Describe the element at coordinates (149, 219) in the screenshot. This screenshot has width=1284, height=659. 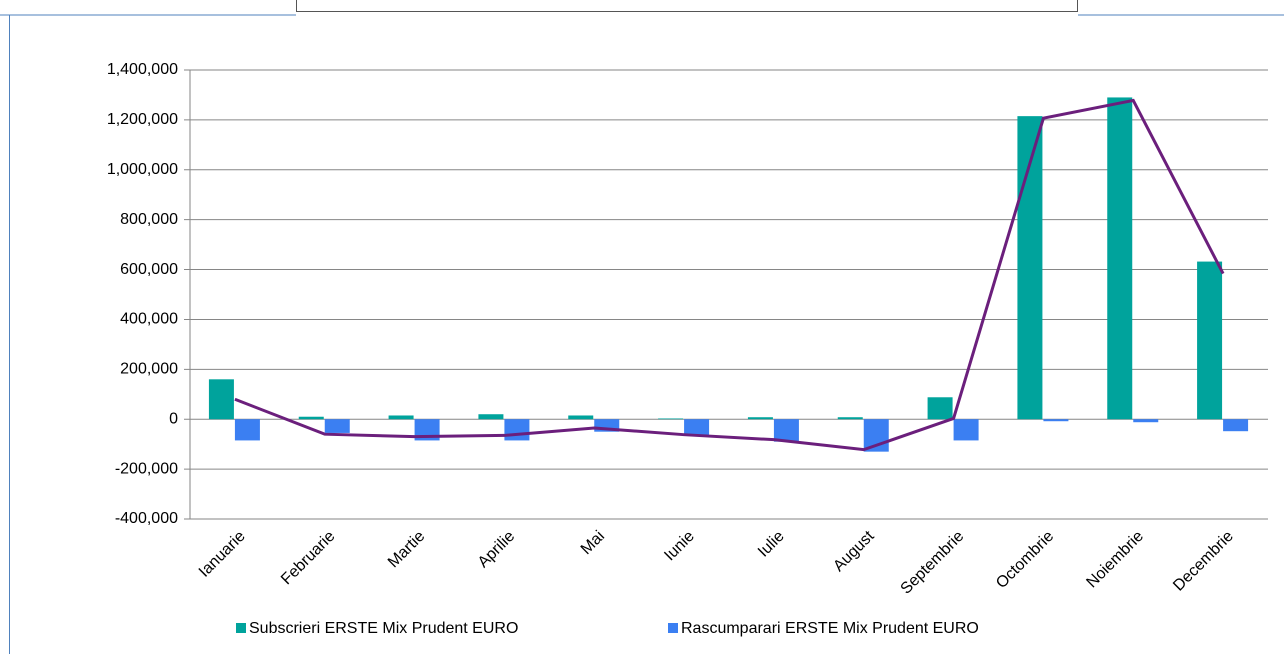
I see `y-tick-label: 800,000` at that location.